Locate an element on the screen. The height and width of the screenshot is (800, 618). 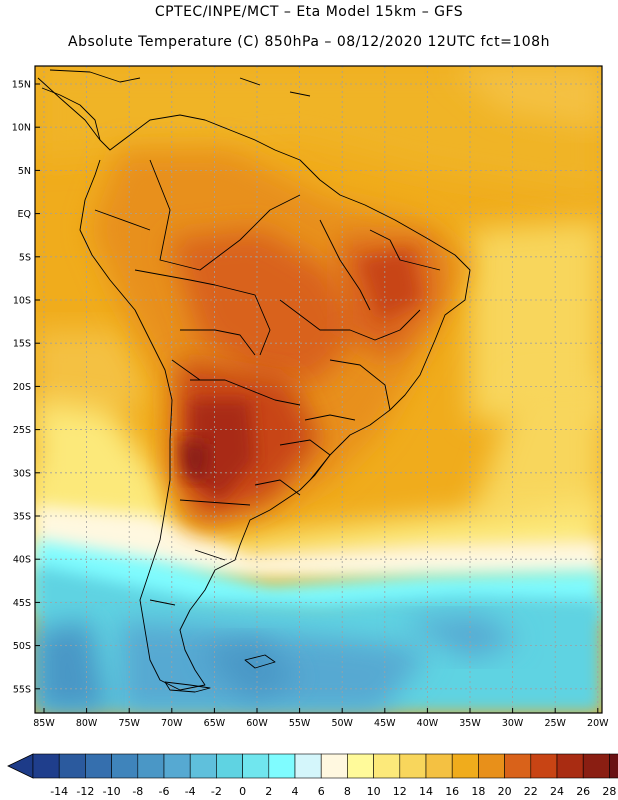
colorbar-label: -14 is located at coordinates (59, 791).